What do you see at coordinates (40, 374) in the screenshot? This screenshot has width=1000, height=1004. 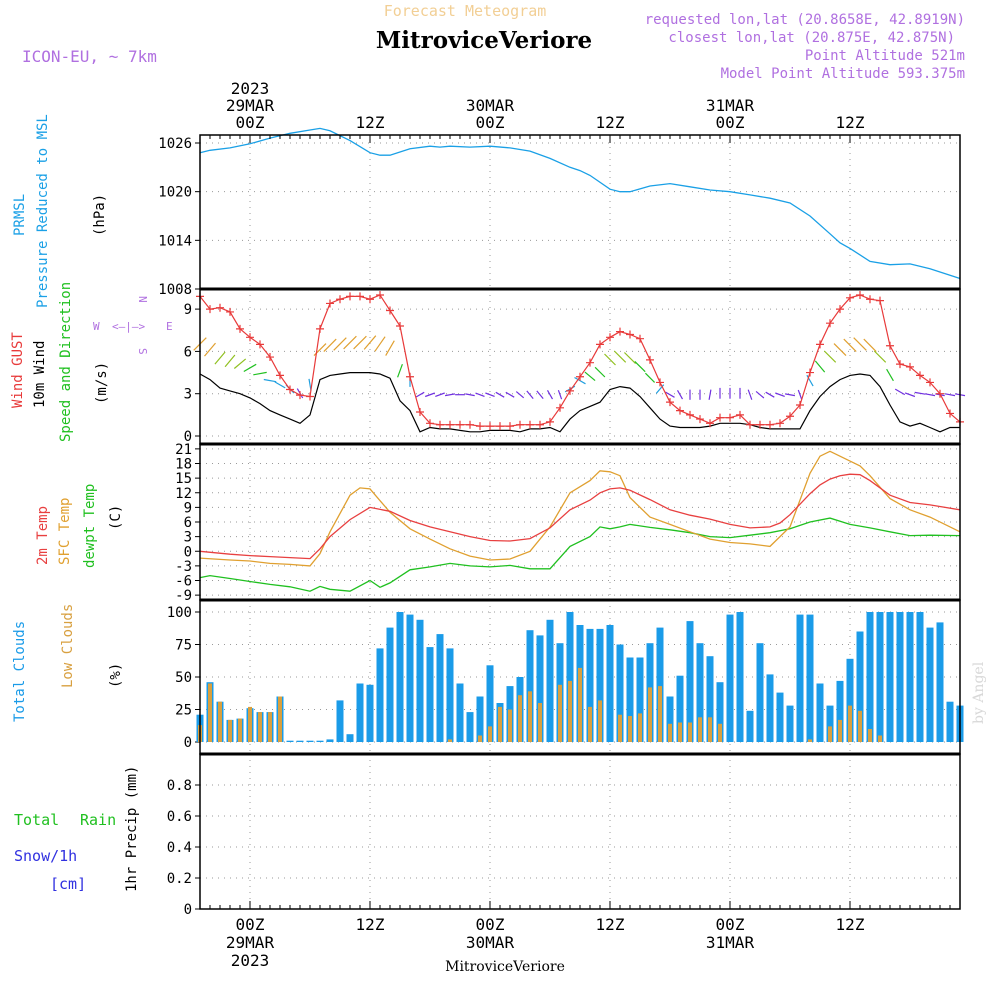 I see `wind-label-10m: 10m Wind` at bounding box center [40, 374].